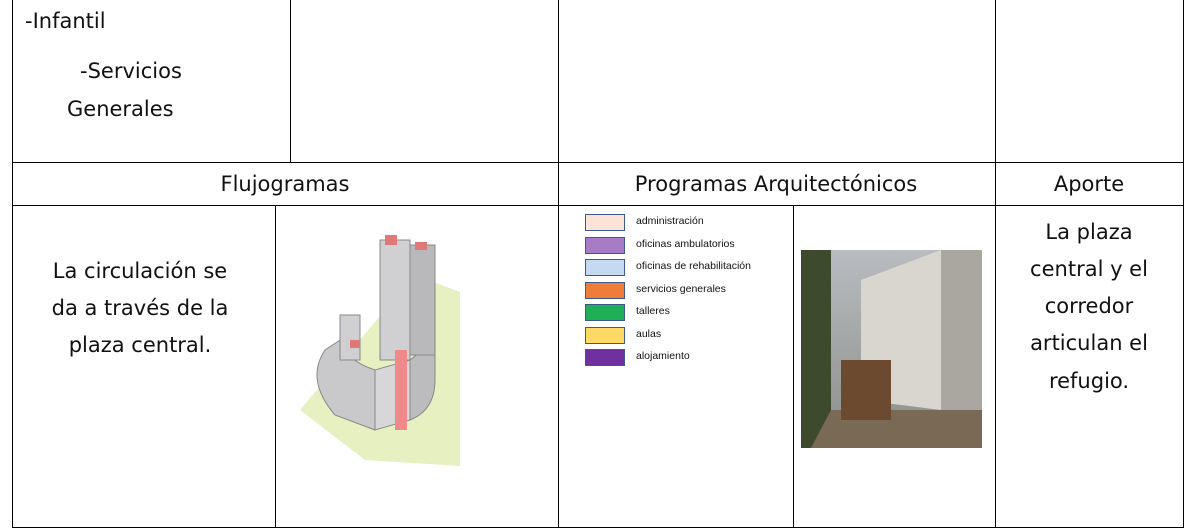 The width and height of the screenshot is (1194, 529). Describe the element at coordinates (681, 288) in the screenshot. I see `legend-label: servicios generales` at that location.